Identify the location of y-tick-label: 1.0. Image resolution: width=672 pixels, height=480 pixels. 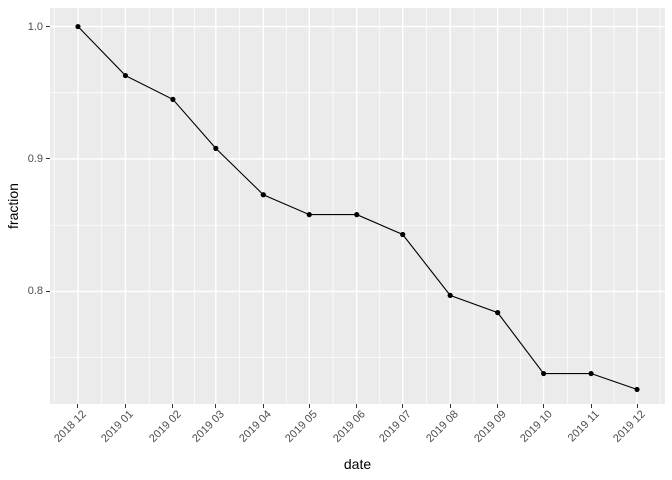
(35, 26).